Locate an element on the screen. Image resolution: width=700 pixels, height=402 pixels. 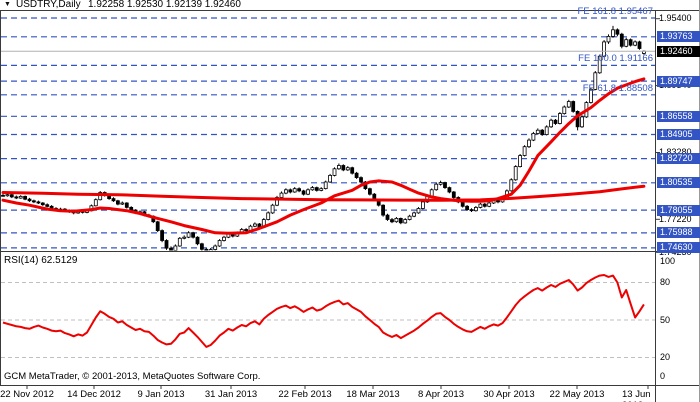
price-level-badge: 1.80535 is located at coordinates (678, 183).